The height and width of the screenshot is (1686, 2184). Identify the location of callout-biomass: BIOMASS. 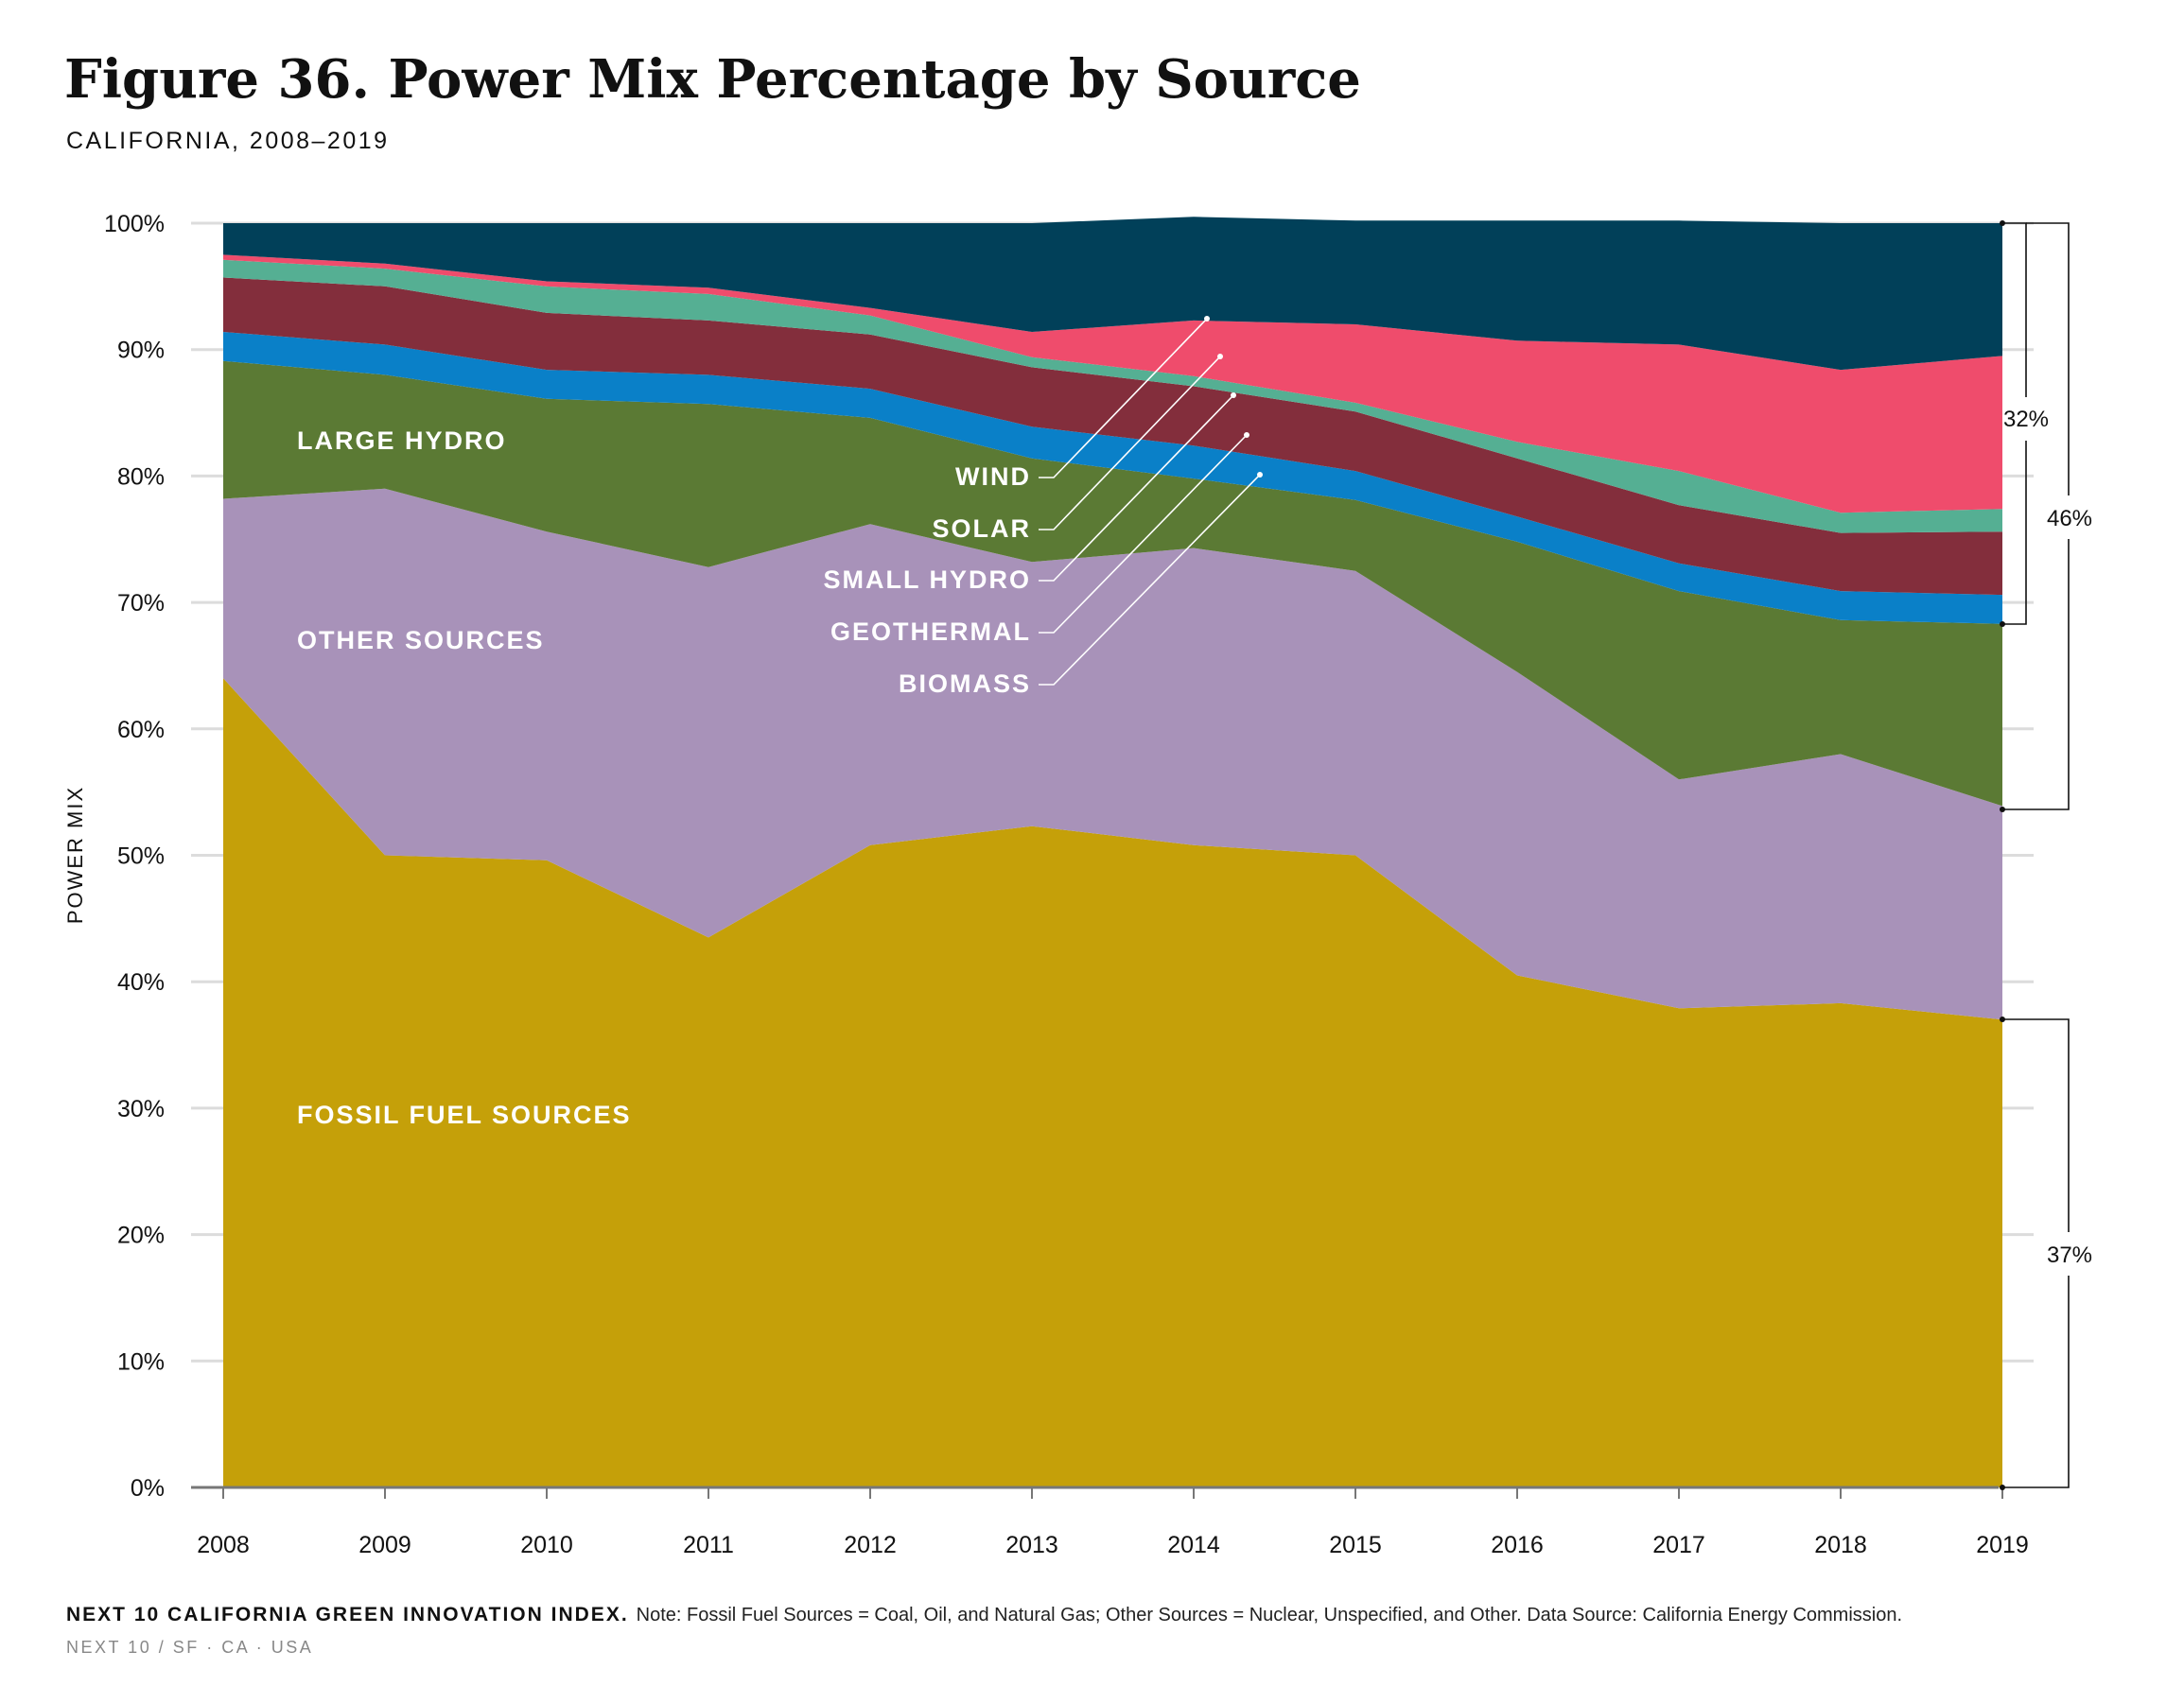
(965, 683).